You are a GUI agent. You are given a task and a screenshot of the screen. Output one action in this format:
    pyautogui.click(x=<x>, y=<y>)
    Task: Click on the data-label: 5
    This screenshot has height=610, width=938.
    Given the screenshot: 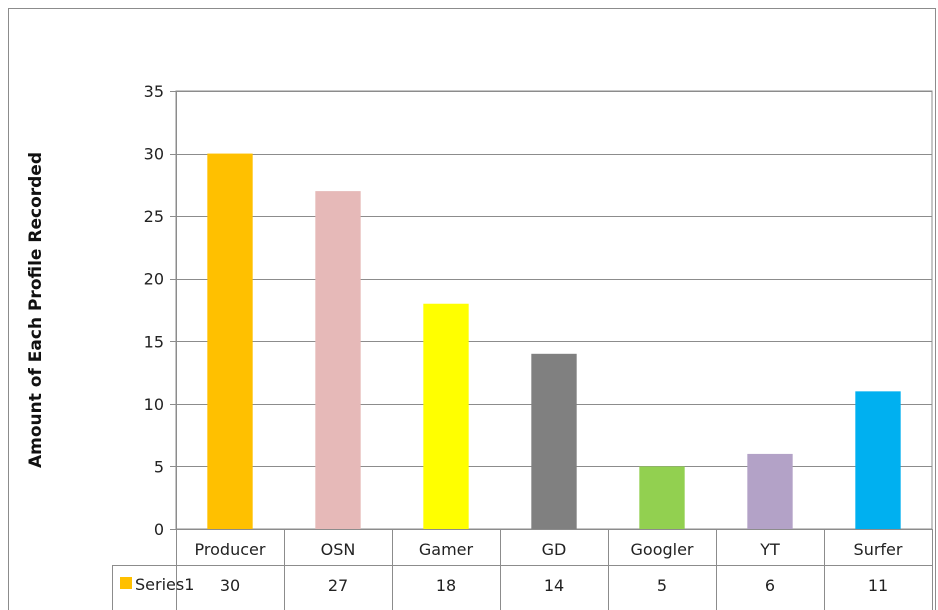 What is the action you would take?
    pyautogui.click(x=662, y=585)
    